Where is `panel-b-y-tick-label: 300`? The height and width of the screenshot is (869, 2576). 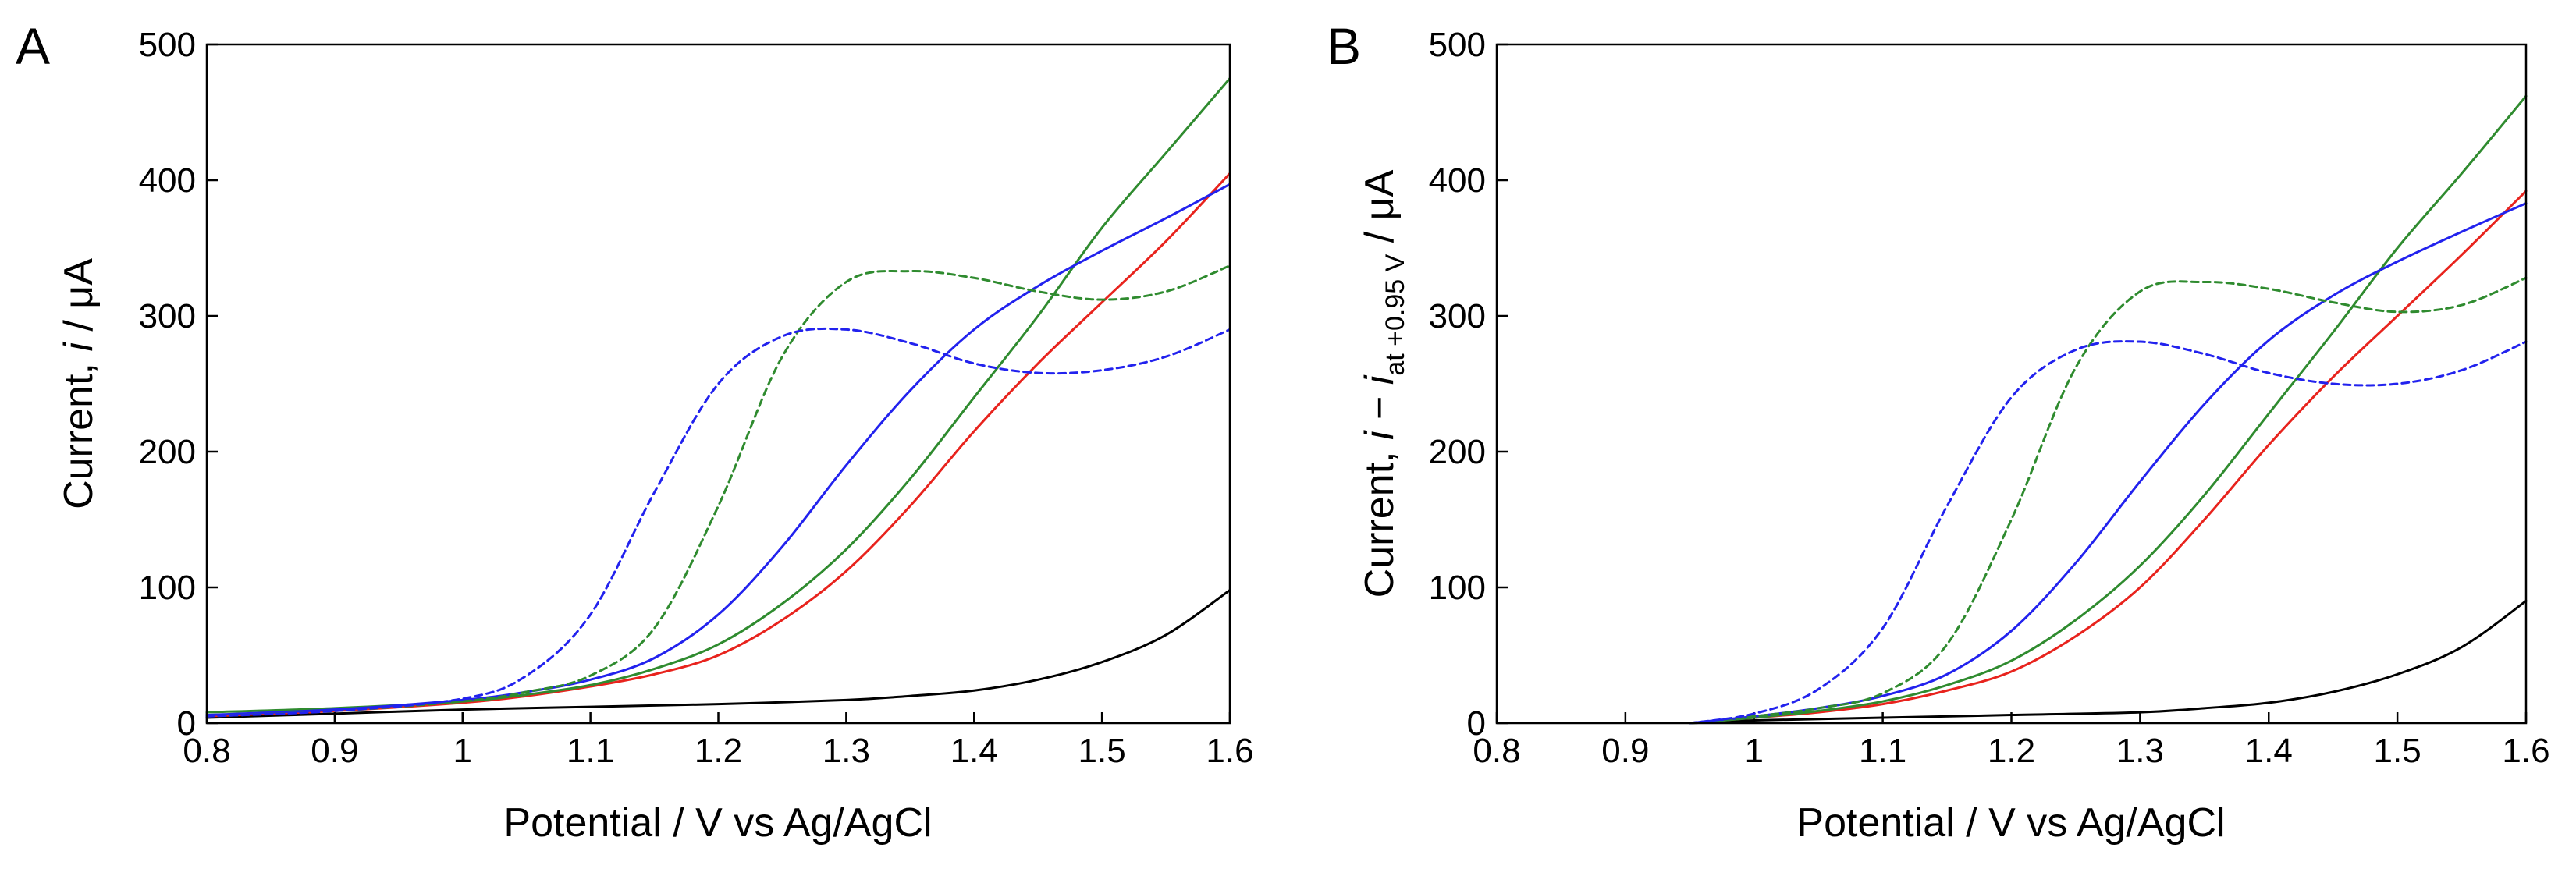
panel-b-y-tick-label: 300 is located at coordinates (1457, 316).